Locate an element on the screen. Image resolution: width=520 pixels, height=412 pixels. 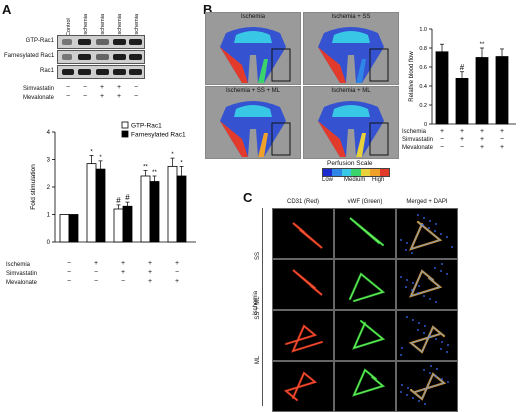
perfusion-scale-medium: Medium is located at coordinates (355, 180).